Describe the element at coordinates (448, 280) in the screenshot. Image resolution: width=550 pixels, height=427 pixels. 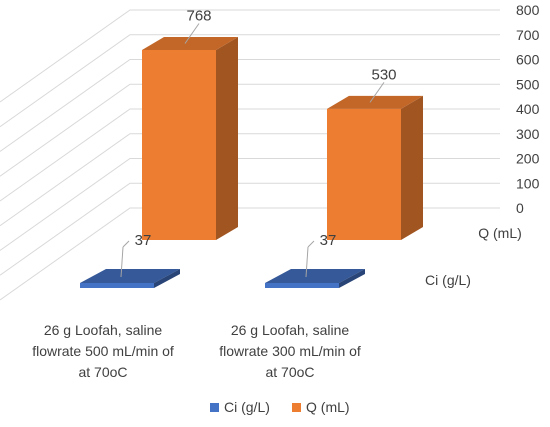
I see `series-axis-label-ci: Ci (g/L)` at that location.